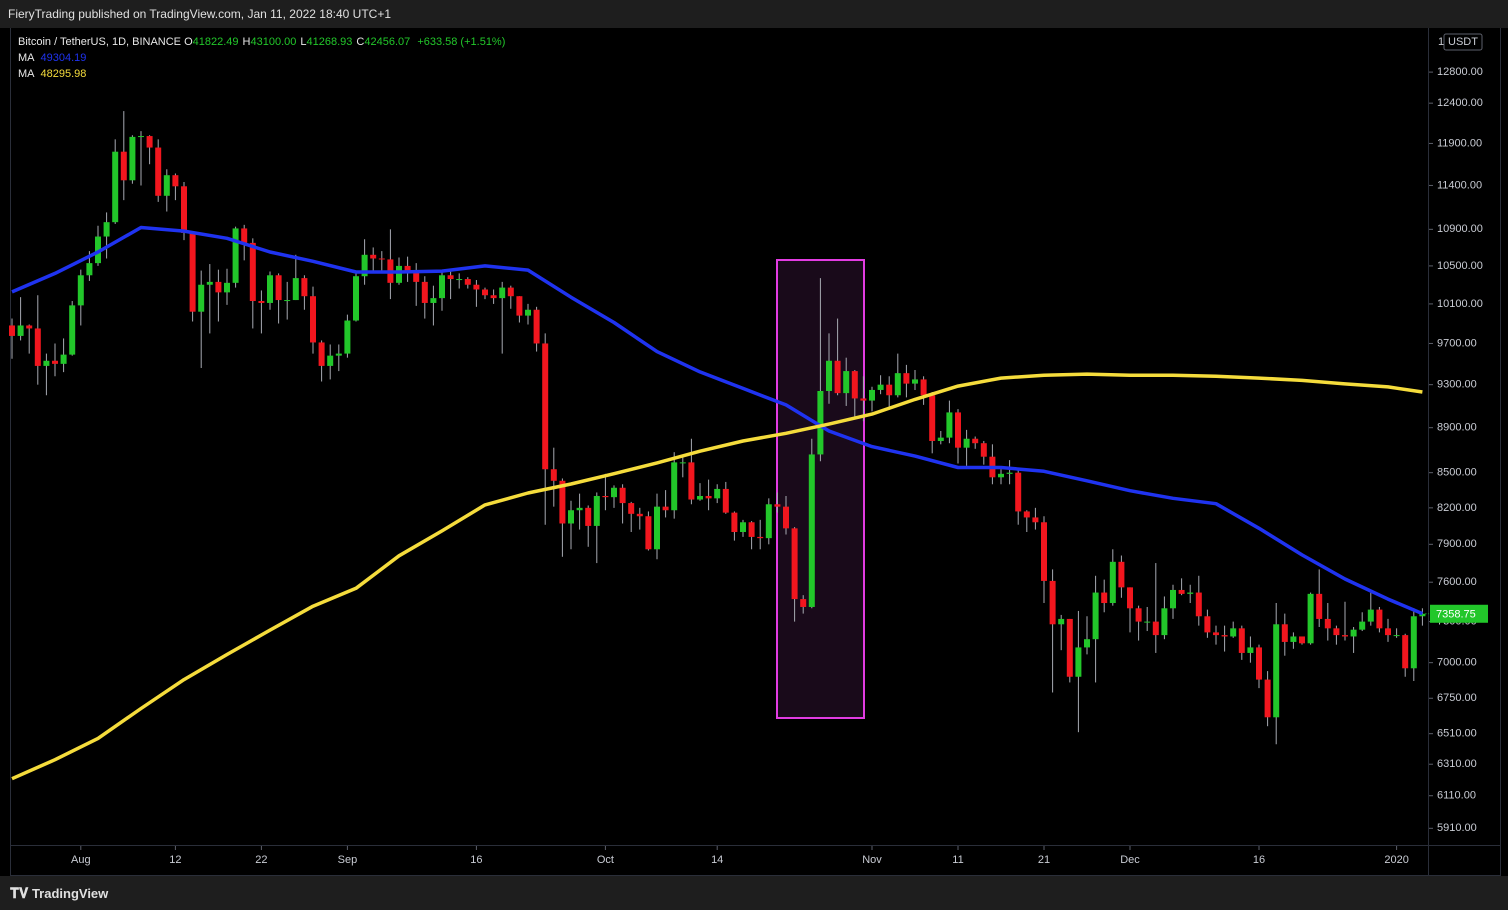 This screenshot has height=910, width=1508. I want to click on ohlc-value: 43100.00, so click(273, 42).